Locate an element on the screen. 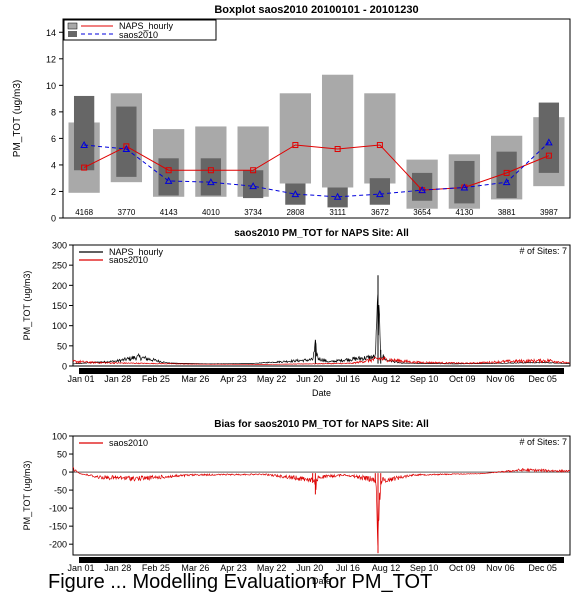 This screenshot has width=579, height=594. y-tick-label: 4 is located at coordinates (53, 165).